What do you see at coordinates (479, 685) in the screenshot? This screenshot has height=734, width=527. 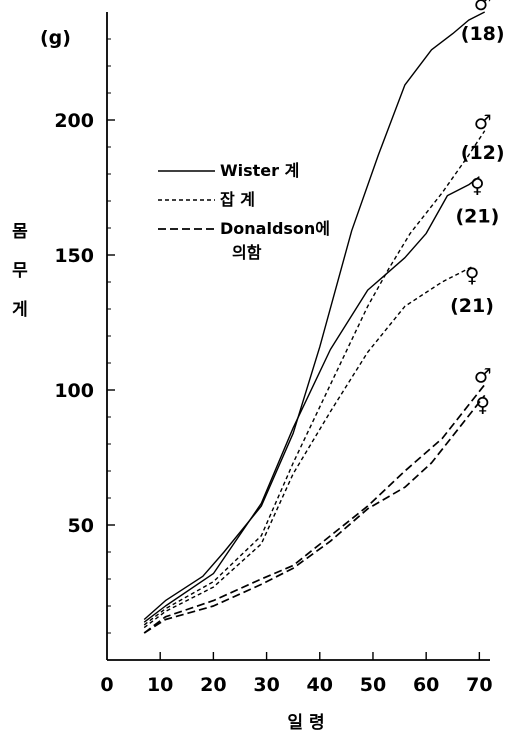 I see `x-tick-label: 70` at bounding box center [479, 685].